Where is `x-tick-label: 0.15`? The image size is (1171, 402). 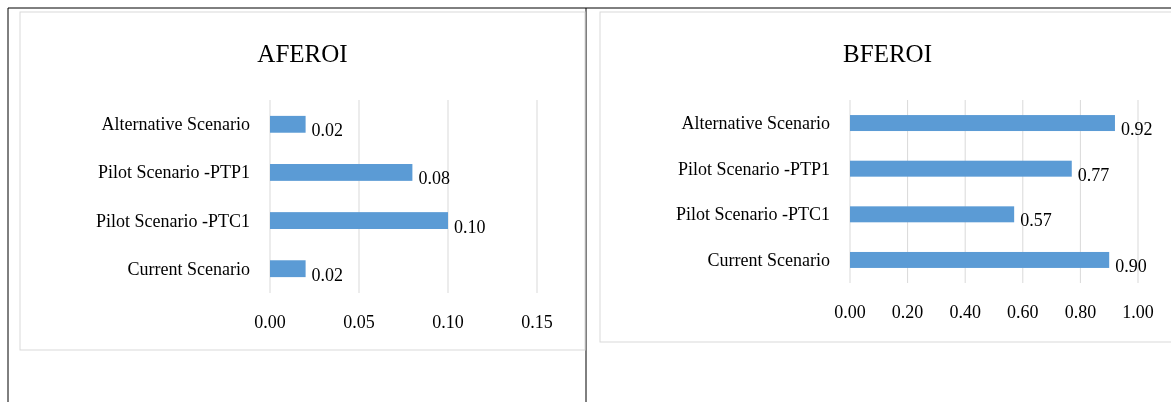 x-tick-label: 0.15 is located at coordinates (537, 322).